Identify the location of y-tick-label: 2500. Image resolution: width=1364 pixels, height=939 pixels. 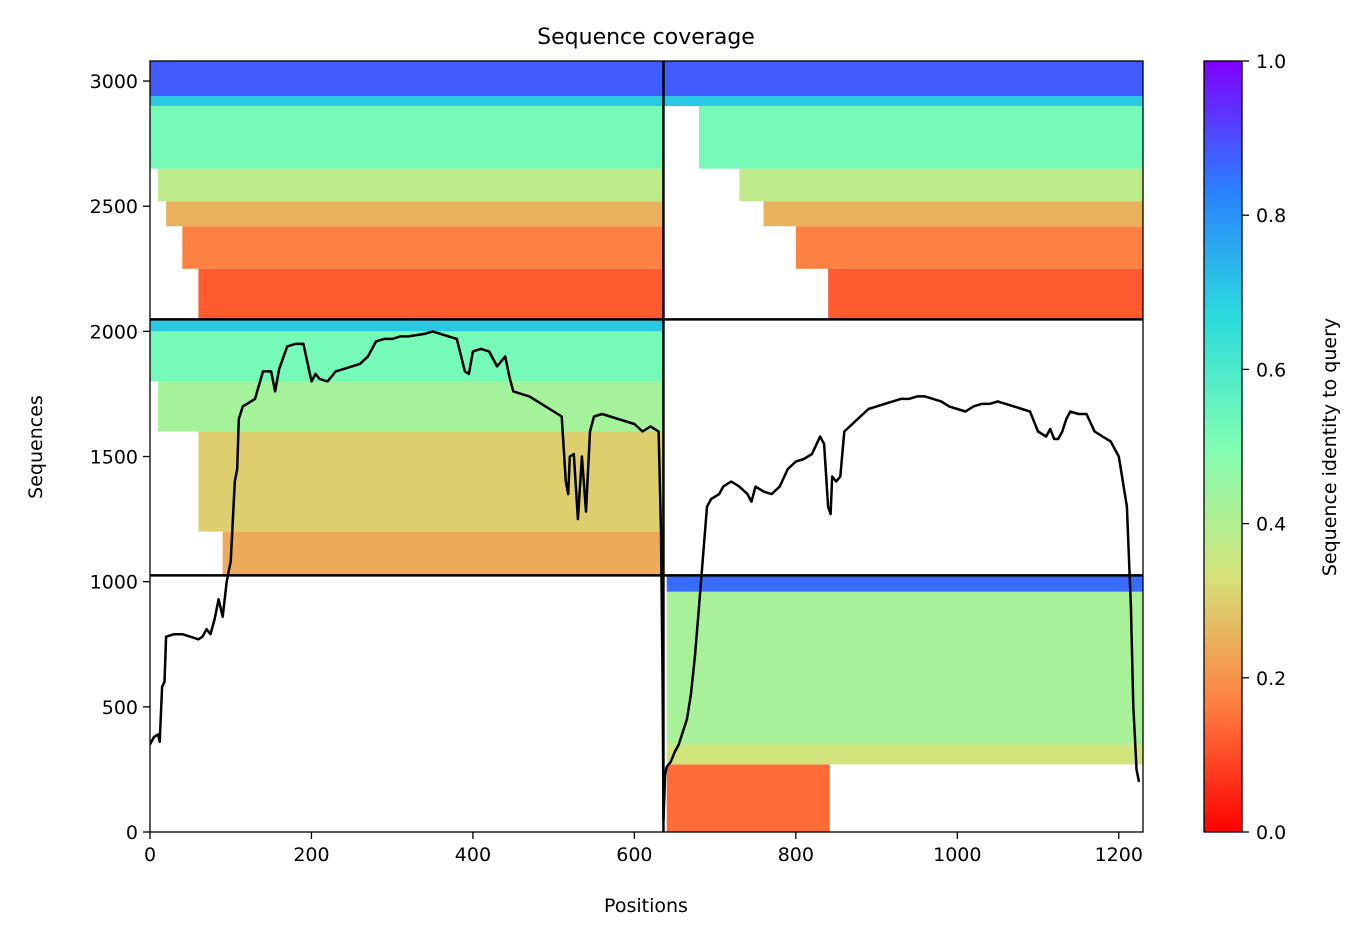
(114, 207).